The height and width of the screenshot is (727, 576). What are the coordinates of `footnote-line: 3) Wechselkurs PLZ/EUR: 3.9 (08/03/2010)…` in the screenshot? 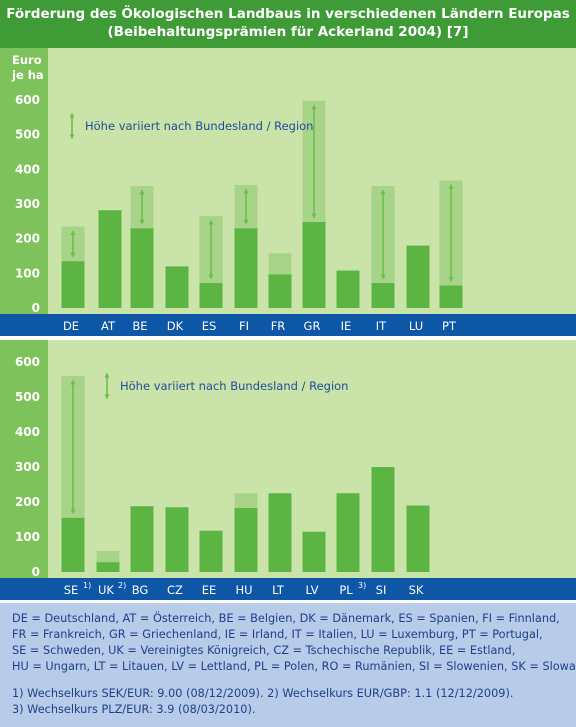 It's located at (134, 709).